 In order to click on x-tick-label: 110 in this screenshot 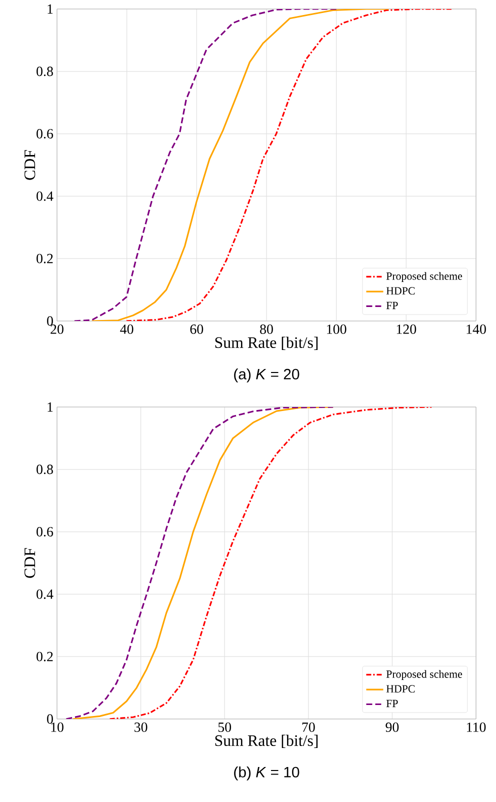, I will do `click(476, 727)`.